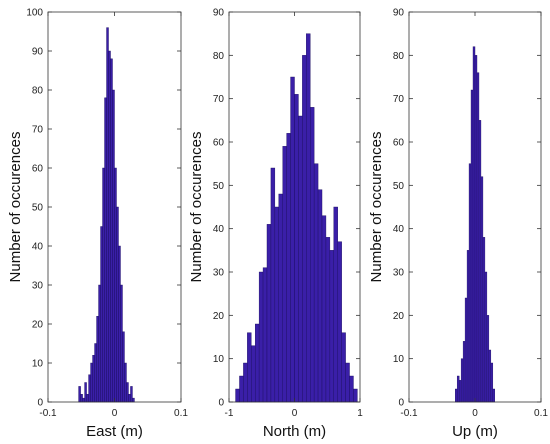  I want to click on y-tick-label: 100, so click(34, 13).